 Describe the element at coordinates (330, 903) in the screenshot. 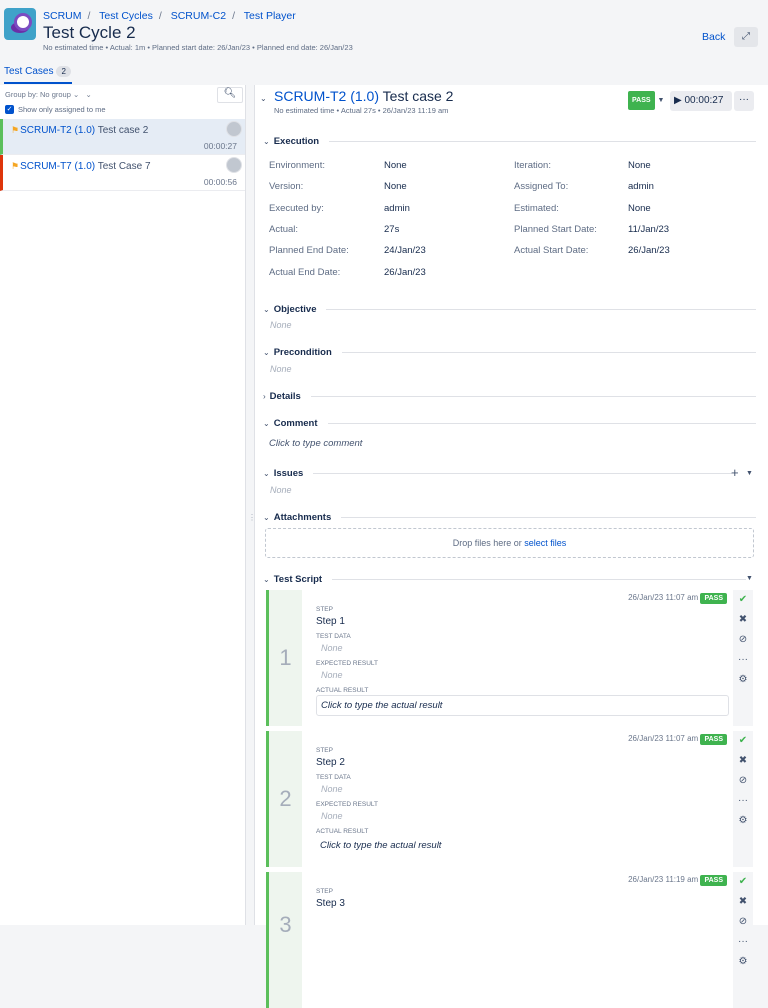

I see `step-text: Step 3` at that location.